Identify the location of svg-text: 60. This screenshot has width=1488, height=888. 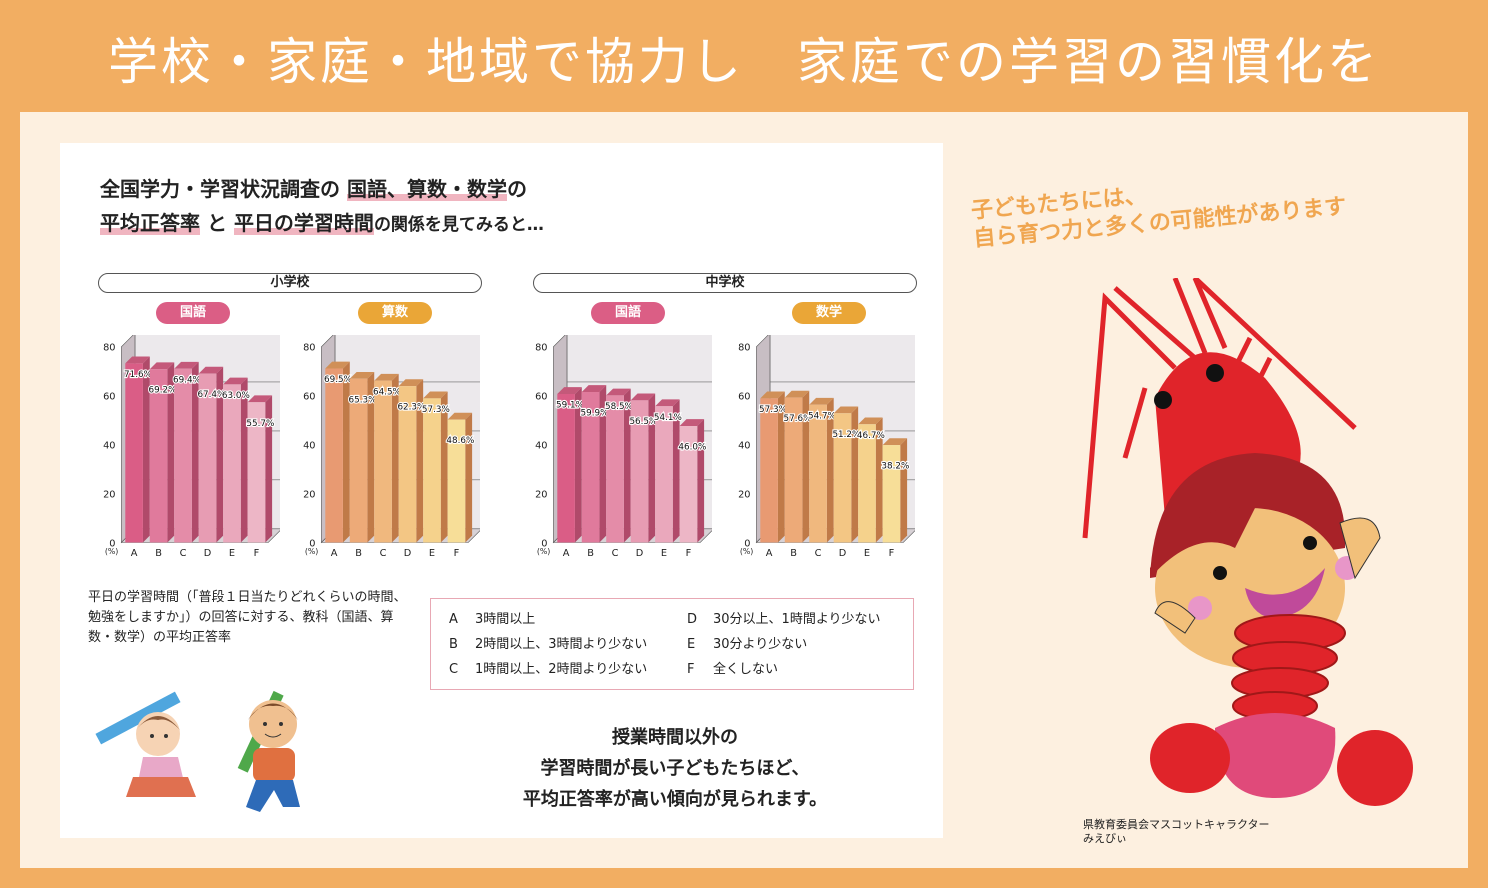
(309, 397).